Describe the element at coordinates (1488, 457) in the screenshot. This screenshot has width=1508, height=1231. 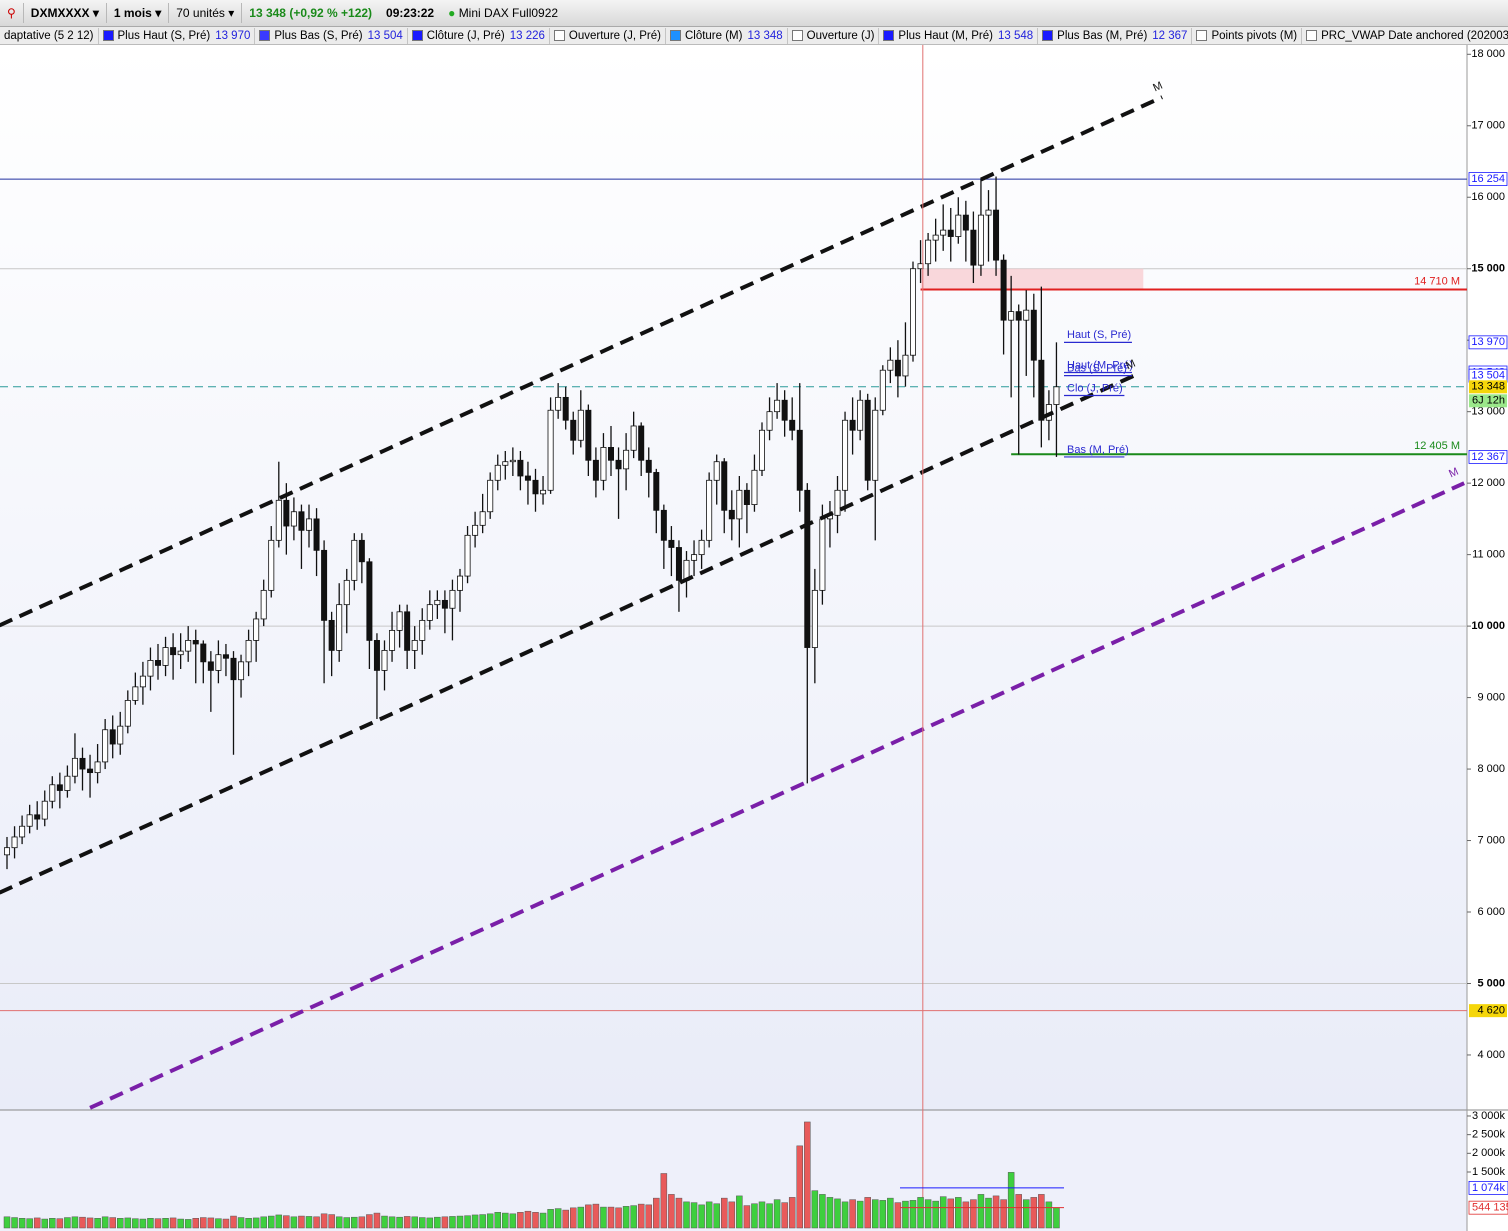
I see `price-marker-label: 12 367` at that location.